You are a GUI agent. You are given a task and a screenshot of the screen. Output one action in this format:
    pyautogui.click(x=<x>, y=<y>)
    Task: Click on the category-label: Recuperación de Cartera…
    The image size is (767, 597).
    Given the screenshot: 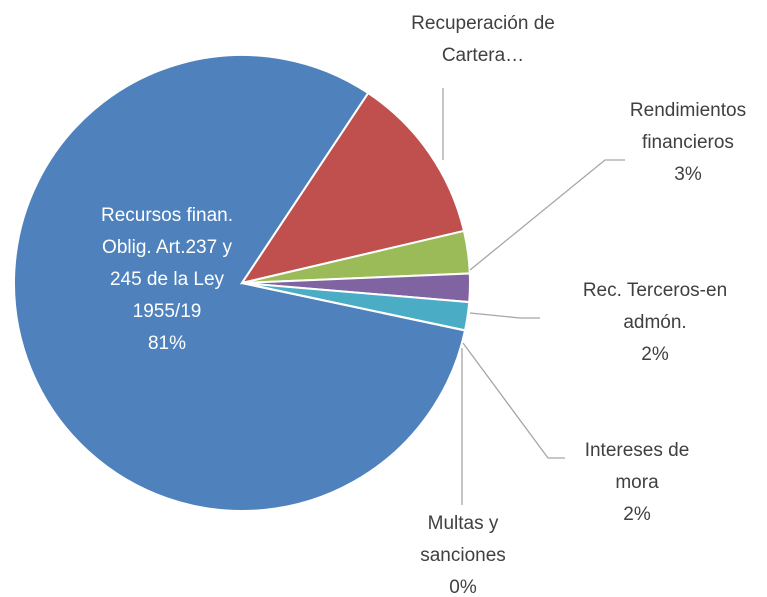 What is the action you would take?
    pyautogui.click(x=483, y=39)
    